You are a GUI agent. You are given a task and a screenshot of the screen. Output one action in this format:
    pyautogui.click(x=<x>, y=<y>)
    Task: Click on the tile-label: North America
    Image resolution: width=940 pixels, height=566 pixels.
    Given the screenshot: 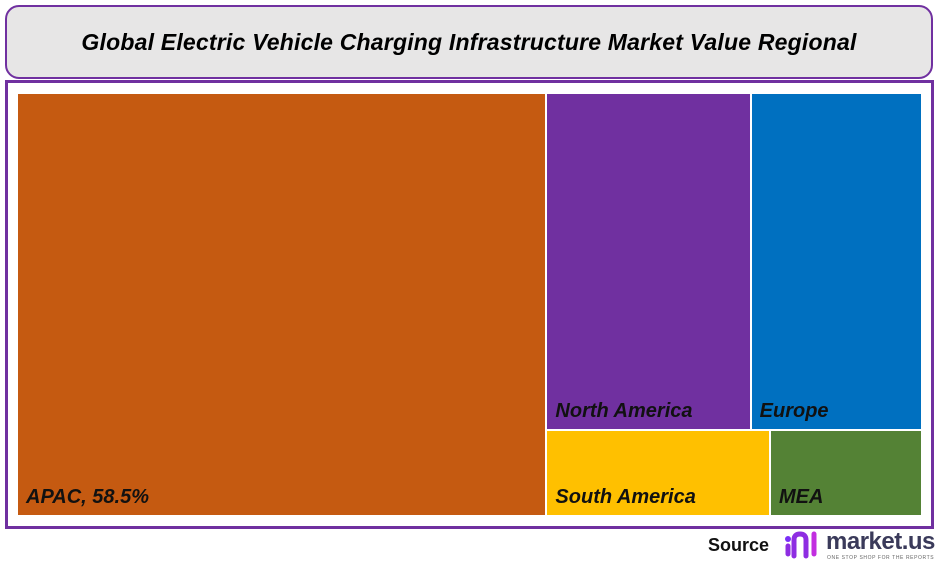 What is the action you would take?
    pyautogui.click(x=624, y=411)
    